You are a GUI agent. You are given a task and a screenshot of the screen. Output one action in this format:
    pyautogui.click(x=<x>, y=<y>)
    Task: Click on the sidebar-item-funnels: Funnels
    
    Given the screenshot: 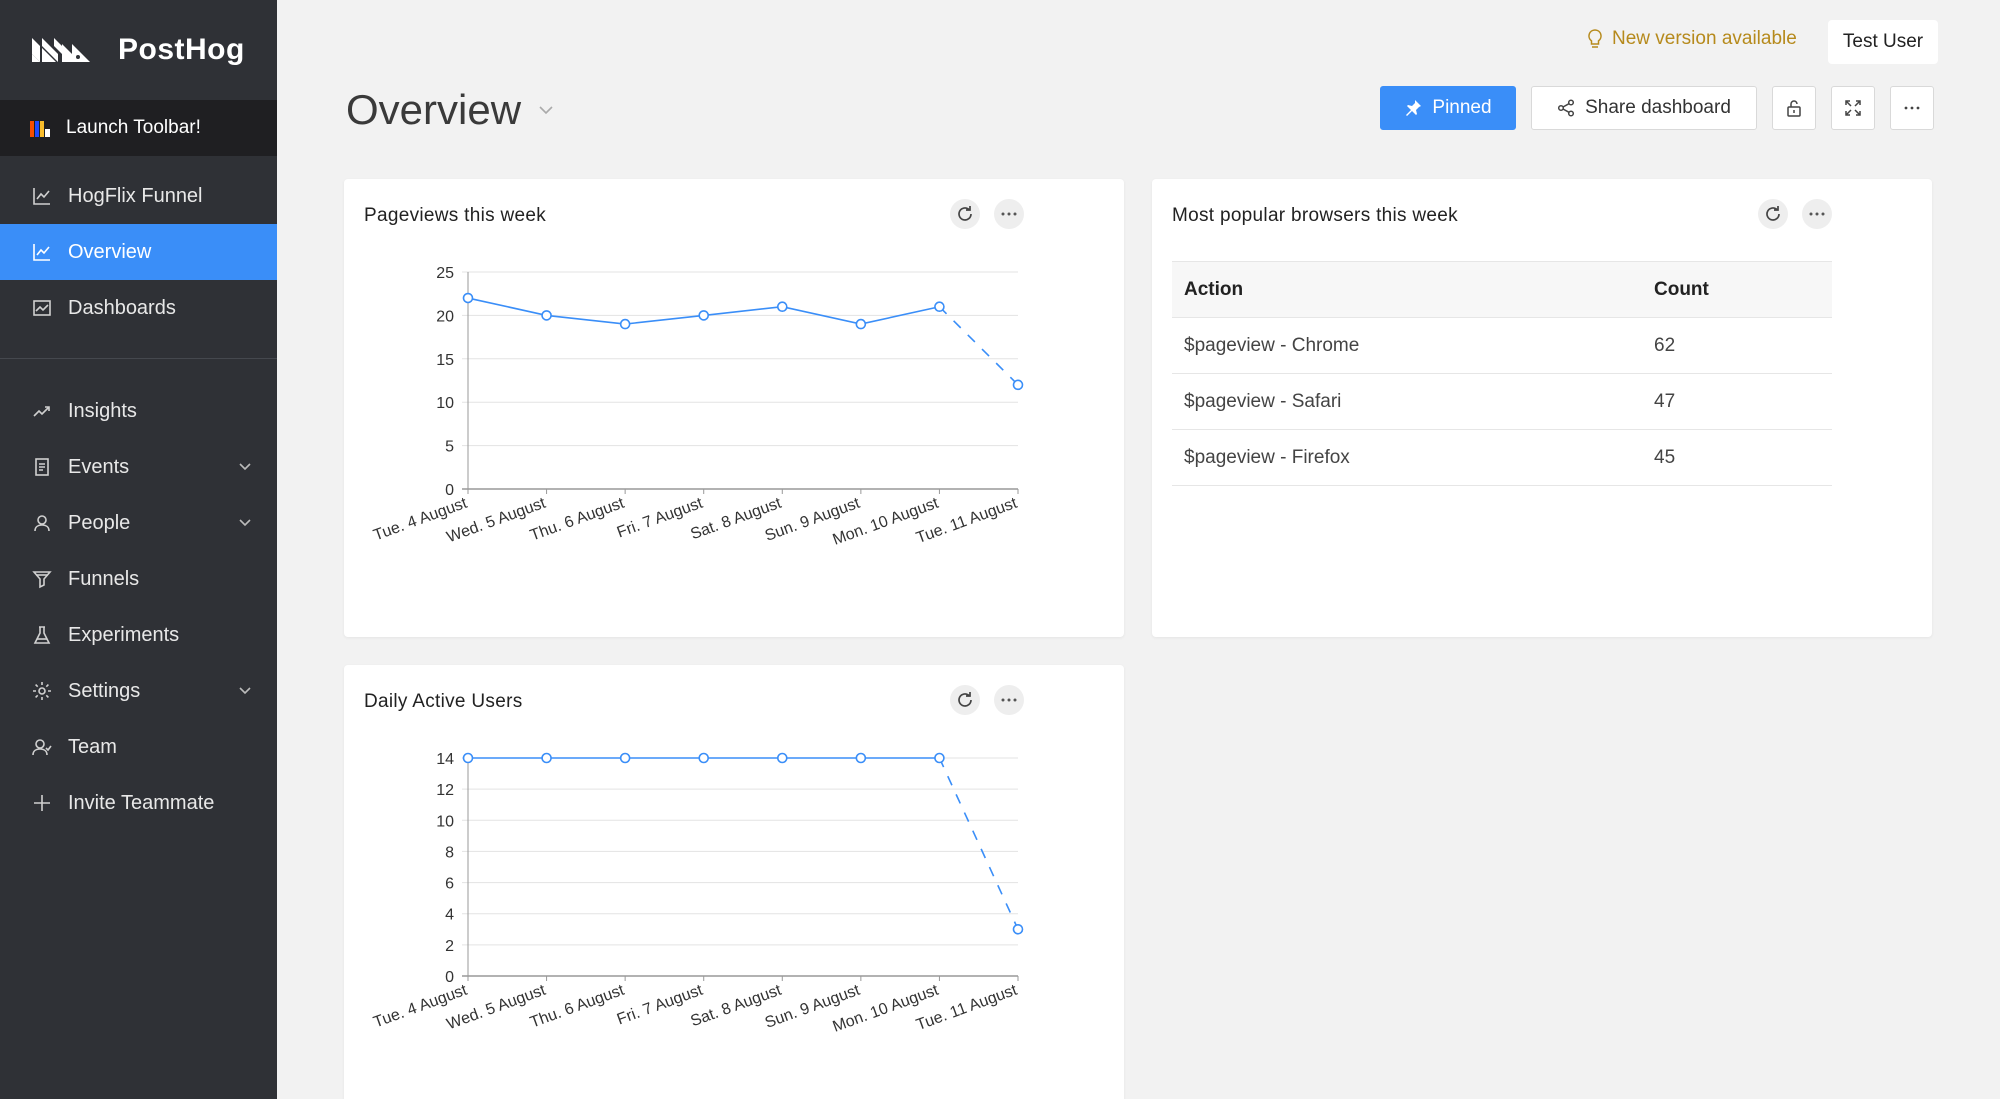 What is the action you would take?
    pyautogui.click(x=138, y=579)
    